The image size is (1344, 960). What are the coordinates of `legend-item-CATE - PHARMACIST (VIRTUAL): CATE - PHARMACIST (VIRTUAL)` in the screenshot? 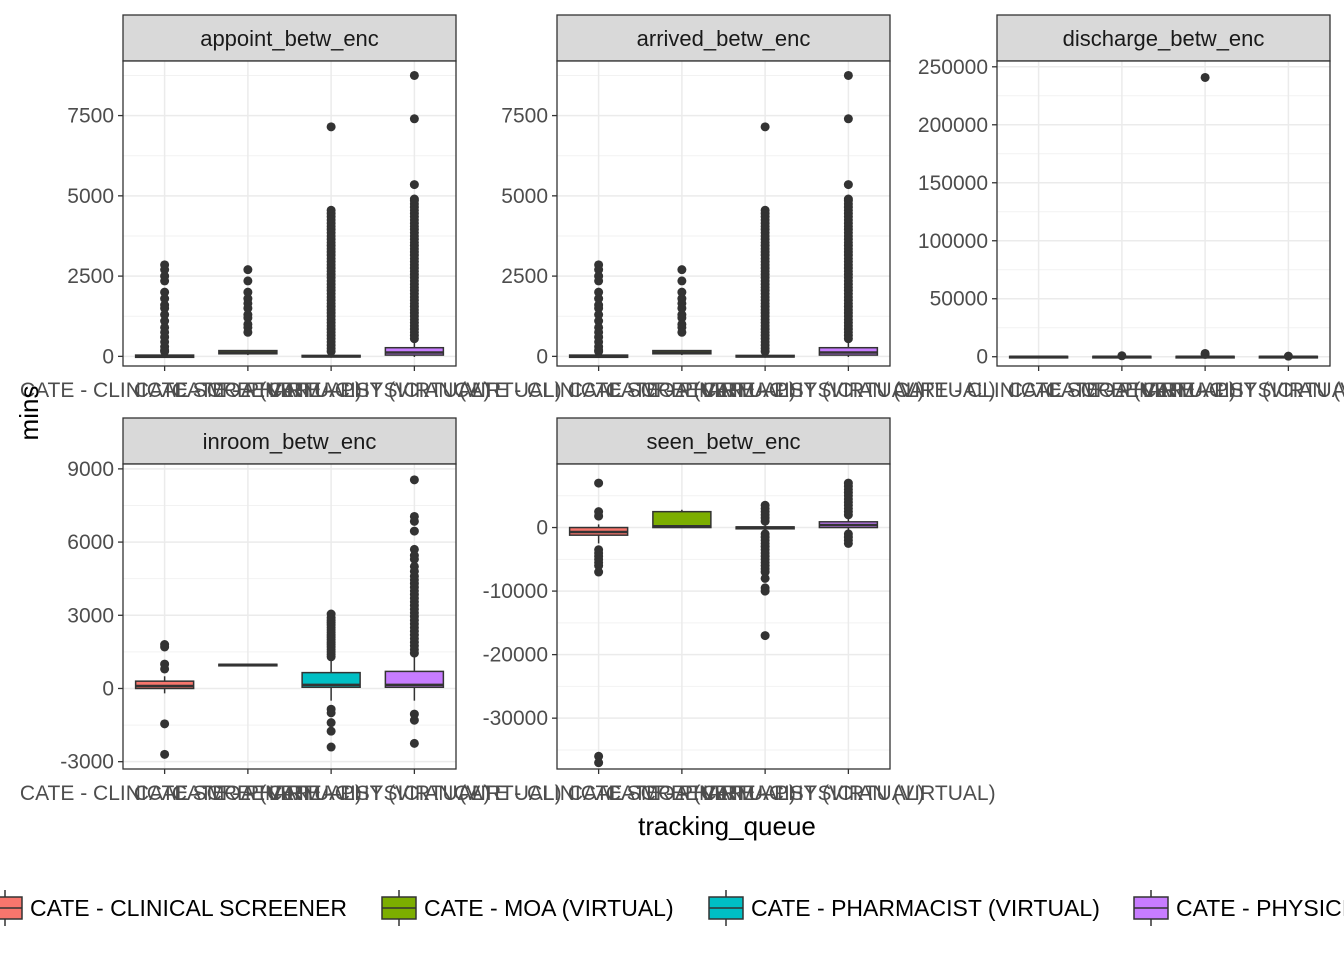 It's located at (904, 908).